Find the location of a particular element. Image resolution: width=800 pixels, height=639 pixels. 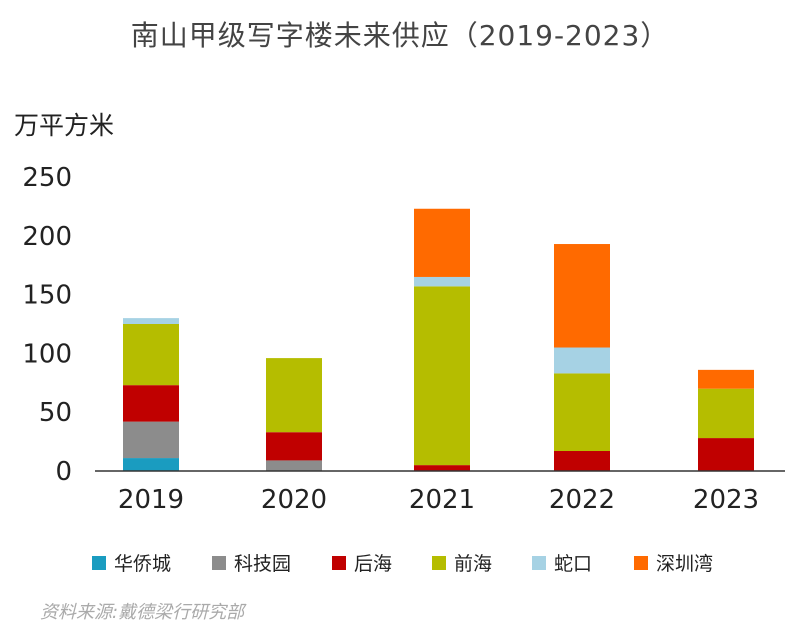

chart-title: 南山甲级写字楼未来供应（2019-2023） is located at coordinates (400, 35).